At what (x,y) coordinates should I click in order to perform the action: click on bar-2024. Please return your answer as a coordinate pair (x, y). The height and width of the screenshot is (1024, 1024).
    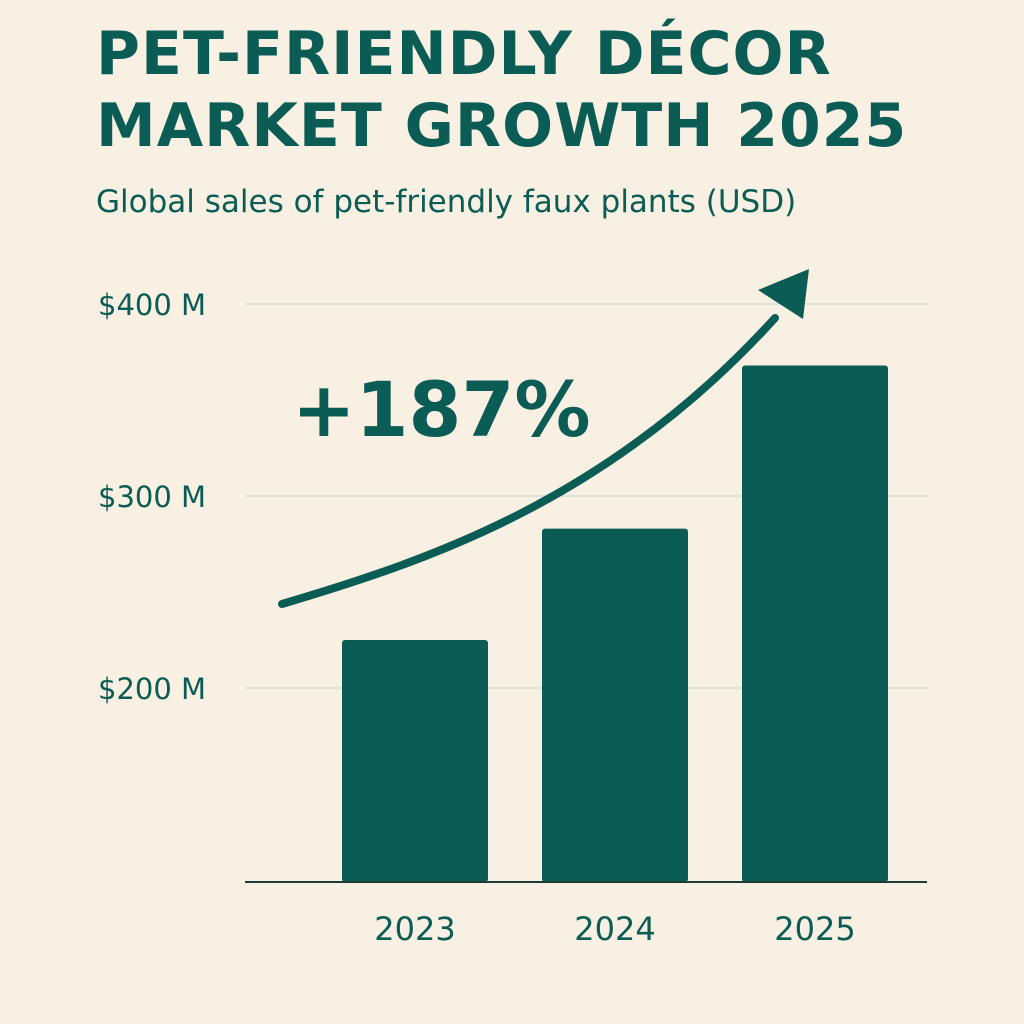
    Looking at the image, I should click on (615, 705).